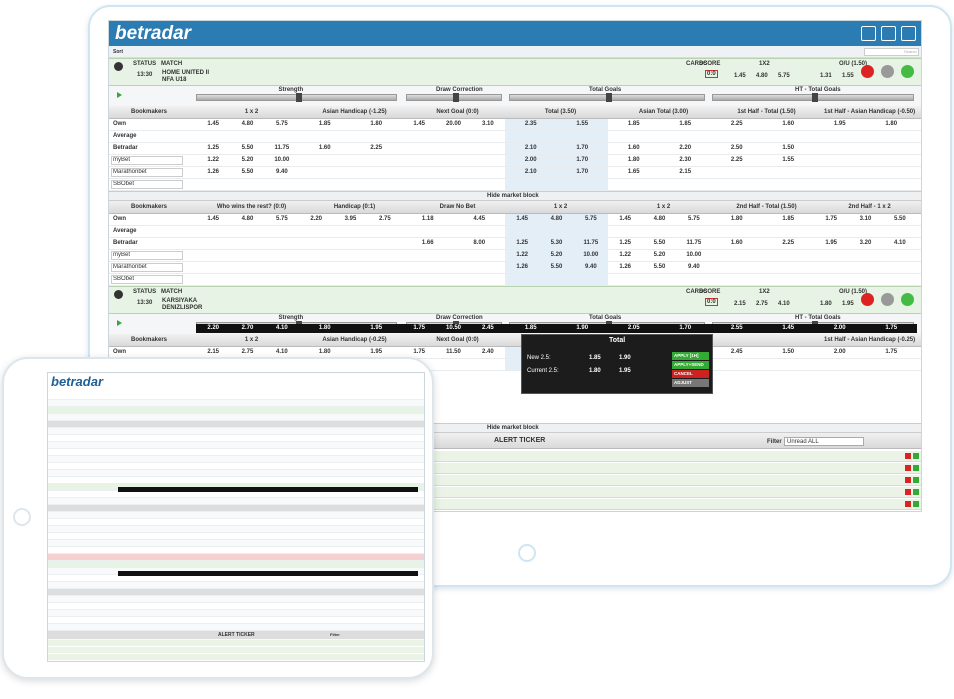 The image size is (954, 699). What do you see at coordinates (236, 635) in the screenshot?
I see `tablet-ticker-title: ALERT TICKER` at bounding box center [236, 635].